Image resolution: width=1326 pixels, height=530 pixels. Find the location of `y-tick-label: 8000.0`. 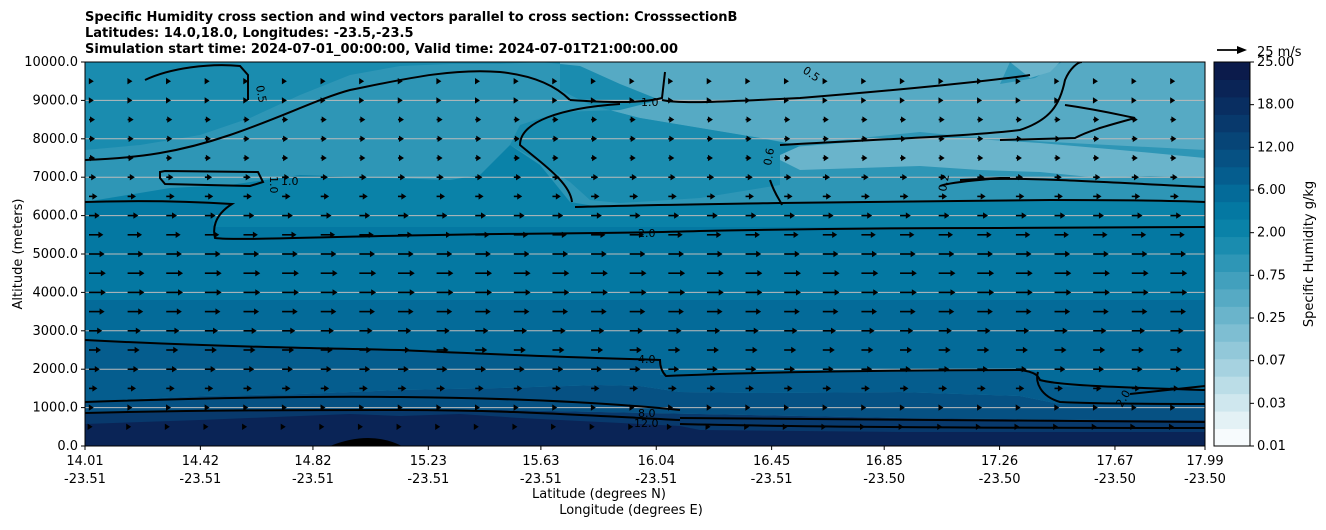

y-tick-label: 8000.0 is located at coordinates (56, 139).